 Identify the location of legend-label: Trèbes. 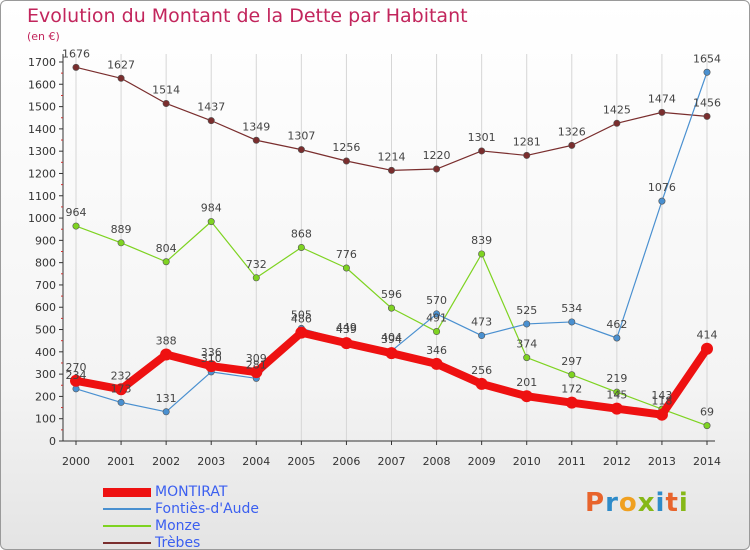
(178, 542).